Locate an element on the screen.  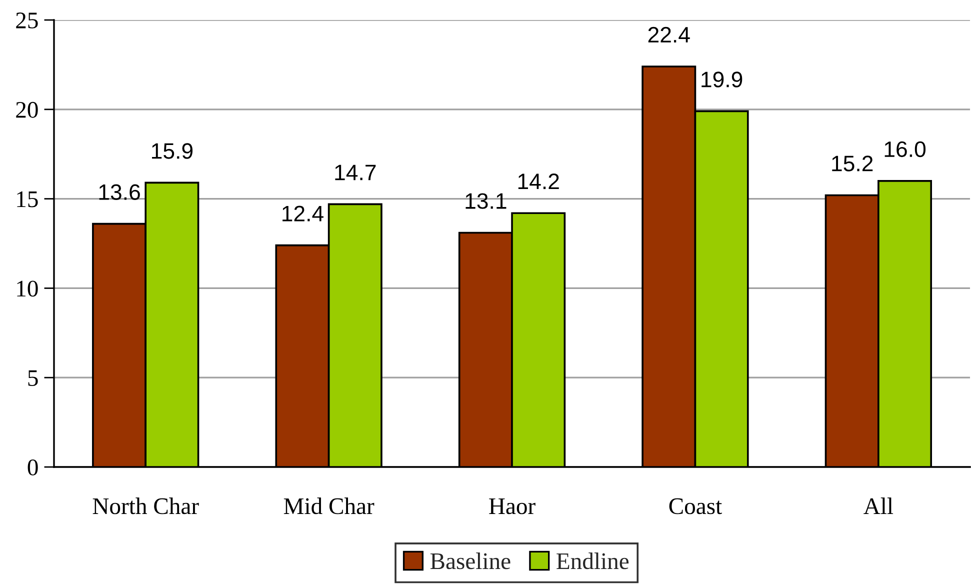
x-tick-label: Mid Char is located at coordinates (329, 506).